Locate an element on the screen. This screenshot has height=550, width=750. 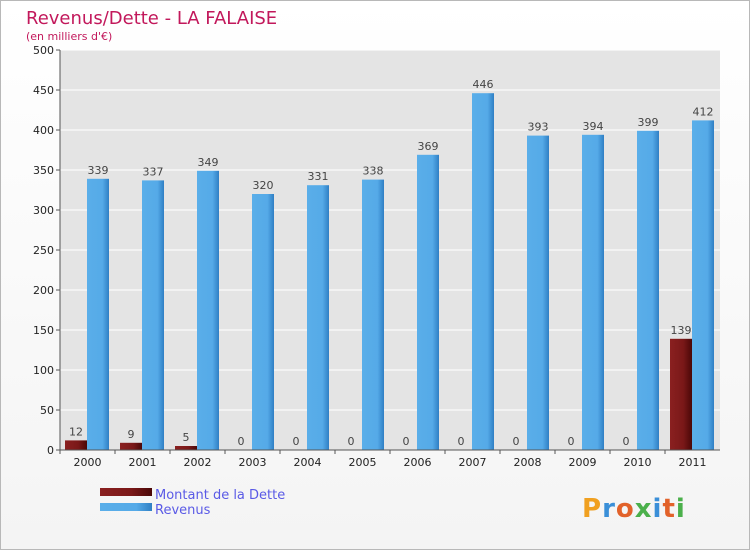
legend-swatch-revenus is located at coordinates (126, 507).